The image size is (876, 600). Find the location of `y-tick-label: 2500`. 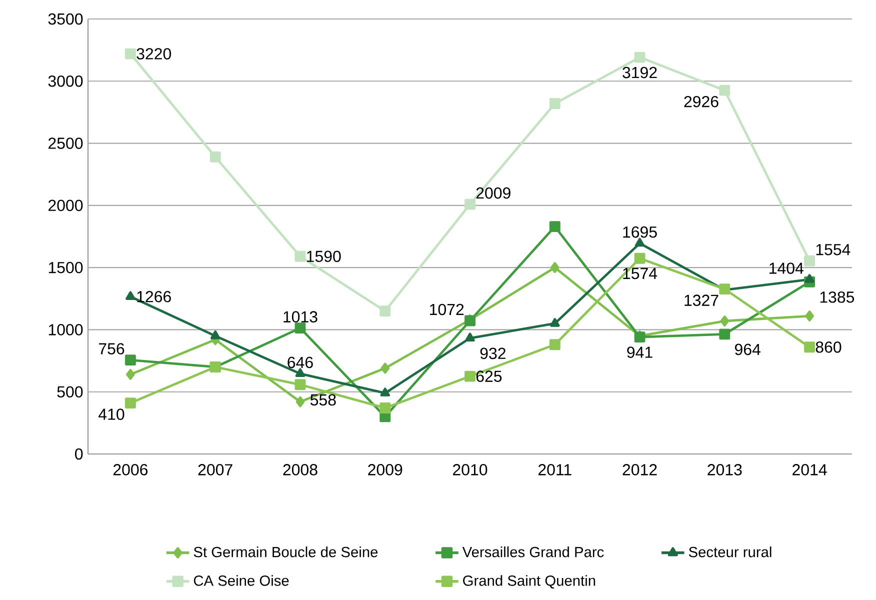

y-tick-label: 2500 is located at coordinates (65, 143).